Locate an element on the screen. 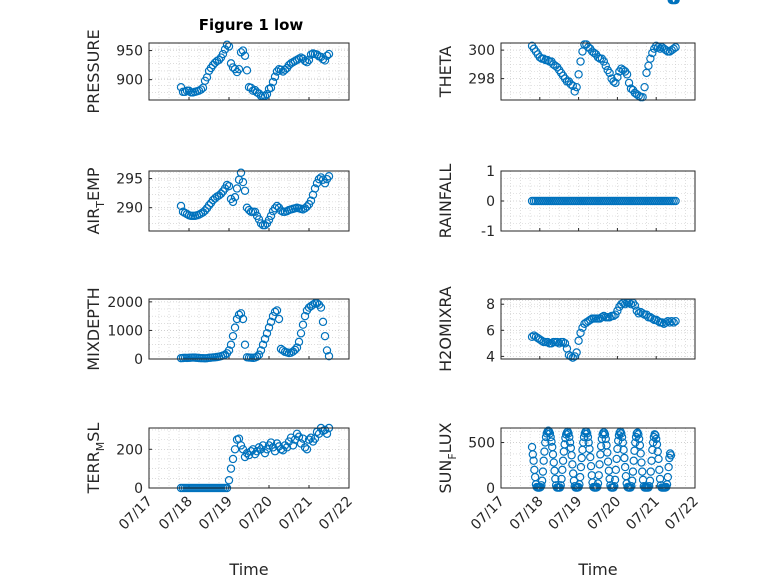  y-tick-label: 1 is located at coordinates (490, 172).